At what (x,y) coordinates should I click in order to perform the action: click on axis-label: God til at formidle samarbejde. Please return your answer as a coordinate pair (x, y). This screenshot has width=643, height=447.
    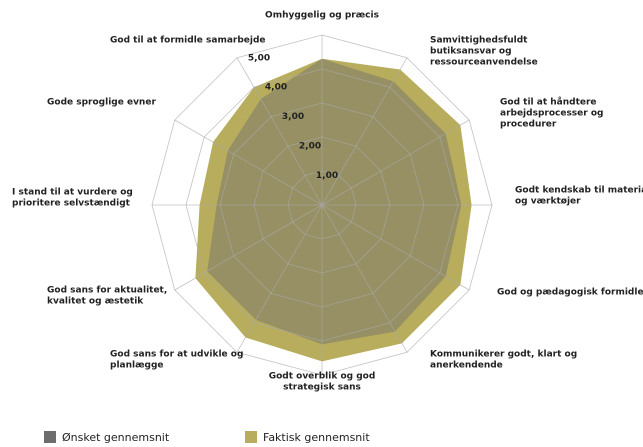
    Looking at the image, I should click on (188, 41).